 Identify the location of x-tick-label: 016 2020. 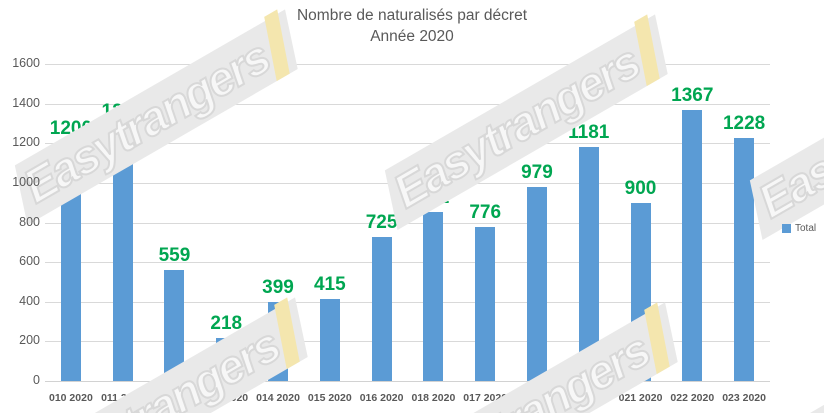
(381, 398).